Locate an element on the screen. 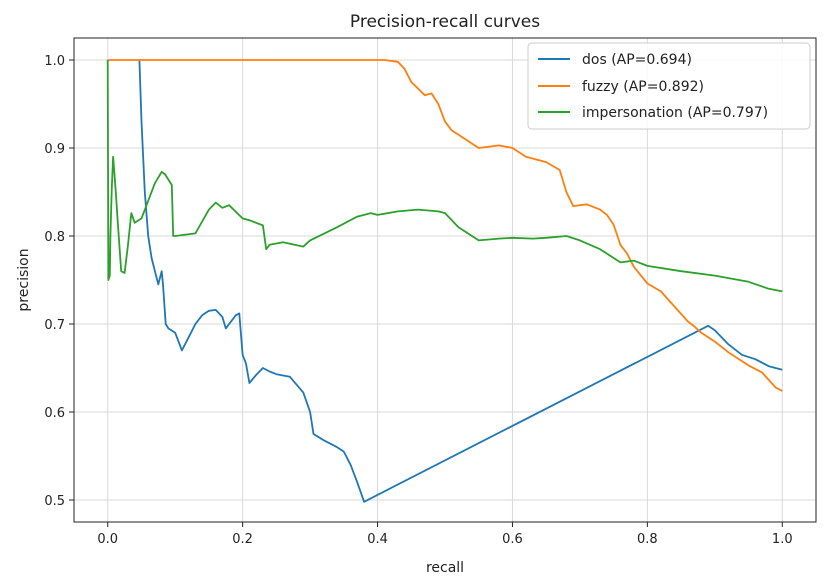 This screenshot has height=588, width=829. x-tick-label: 1.0 is located at coordinates (782, 539).